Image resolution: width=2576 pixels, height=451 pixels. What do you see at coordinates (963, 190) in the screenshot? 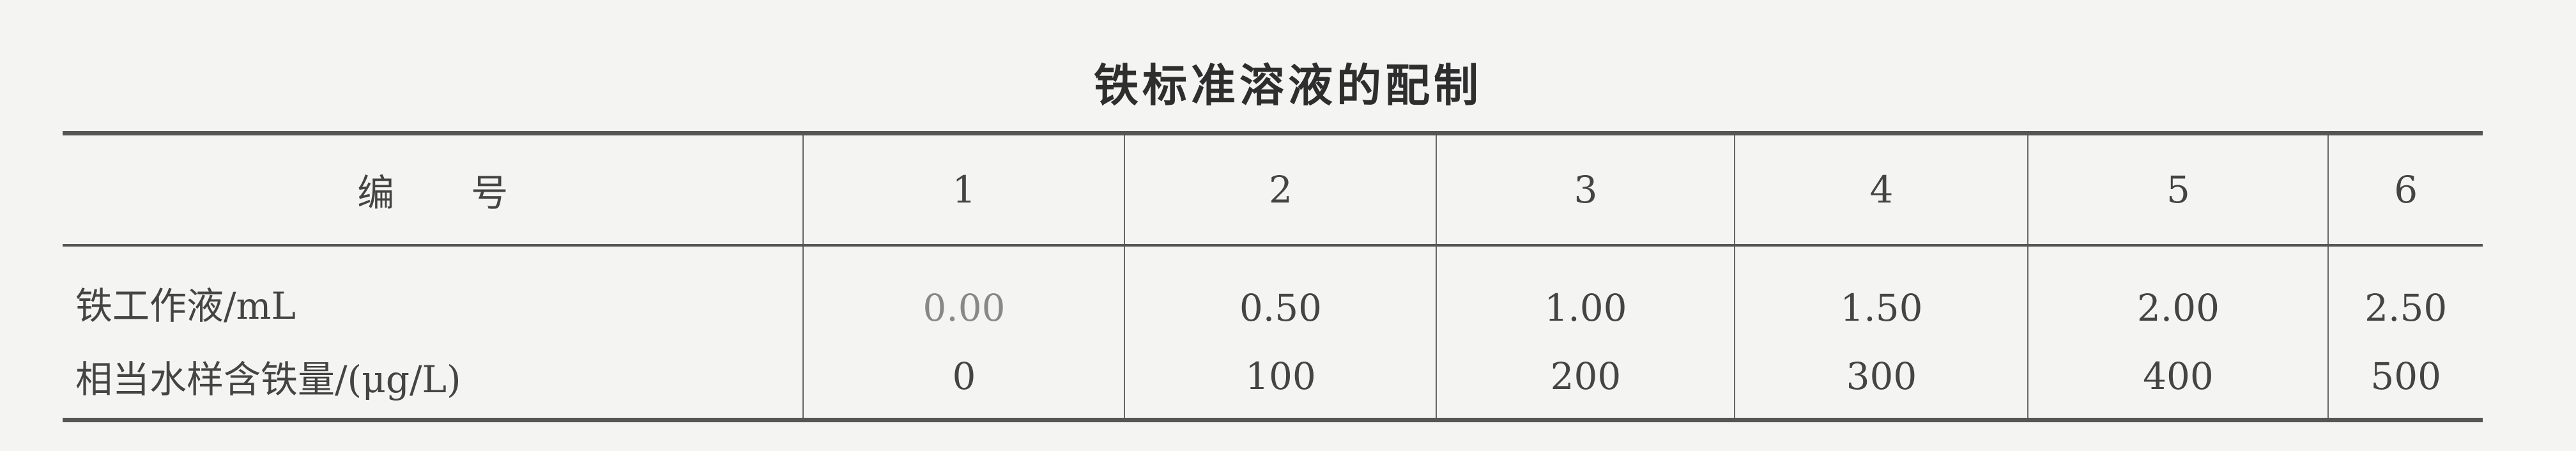
I see `header-cell: 1` at bounding box center [963, 190].